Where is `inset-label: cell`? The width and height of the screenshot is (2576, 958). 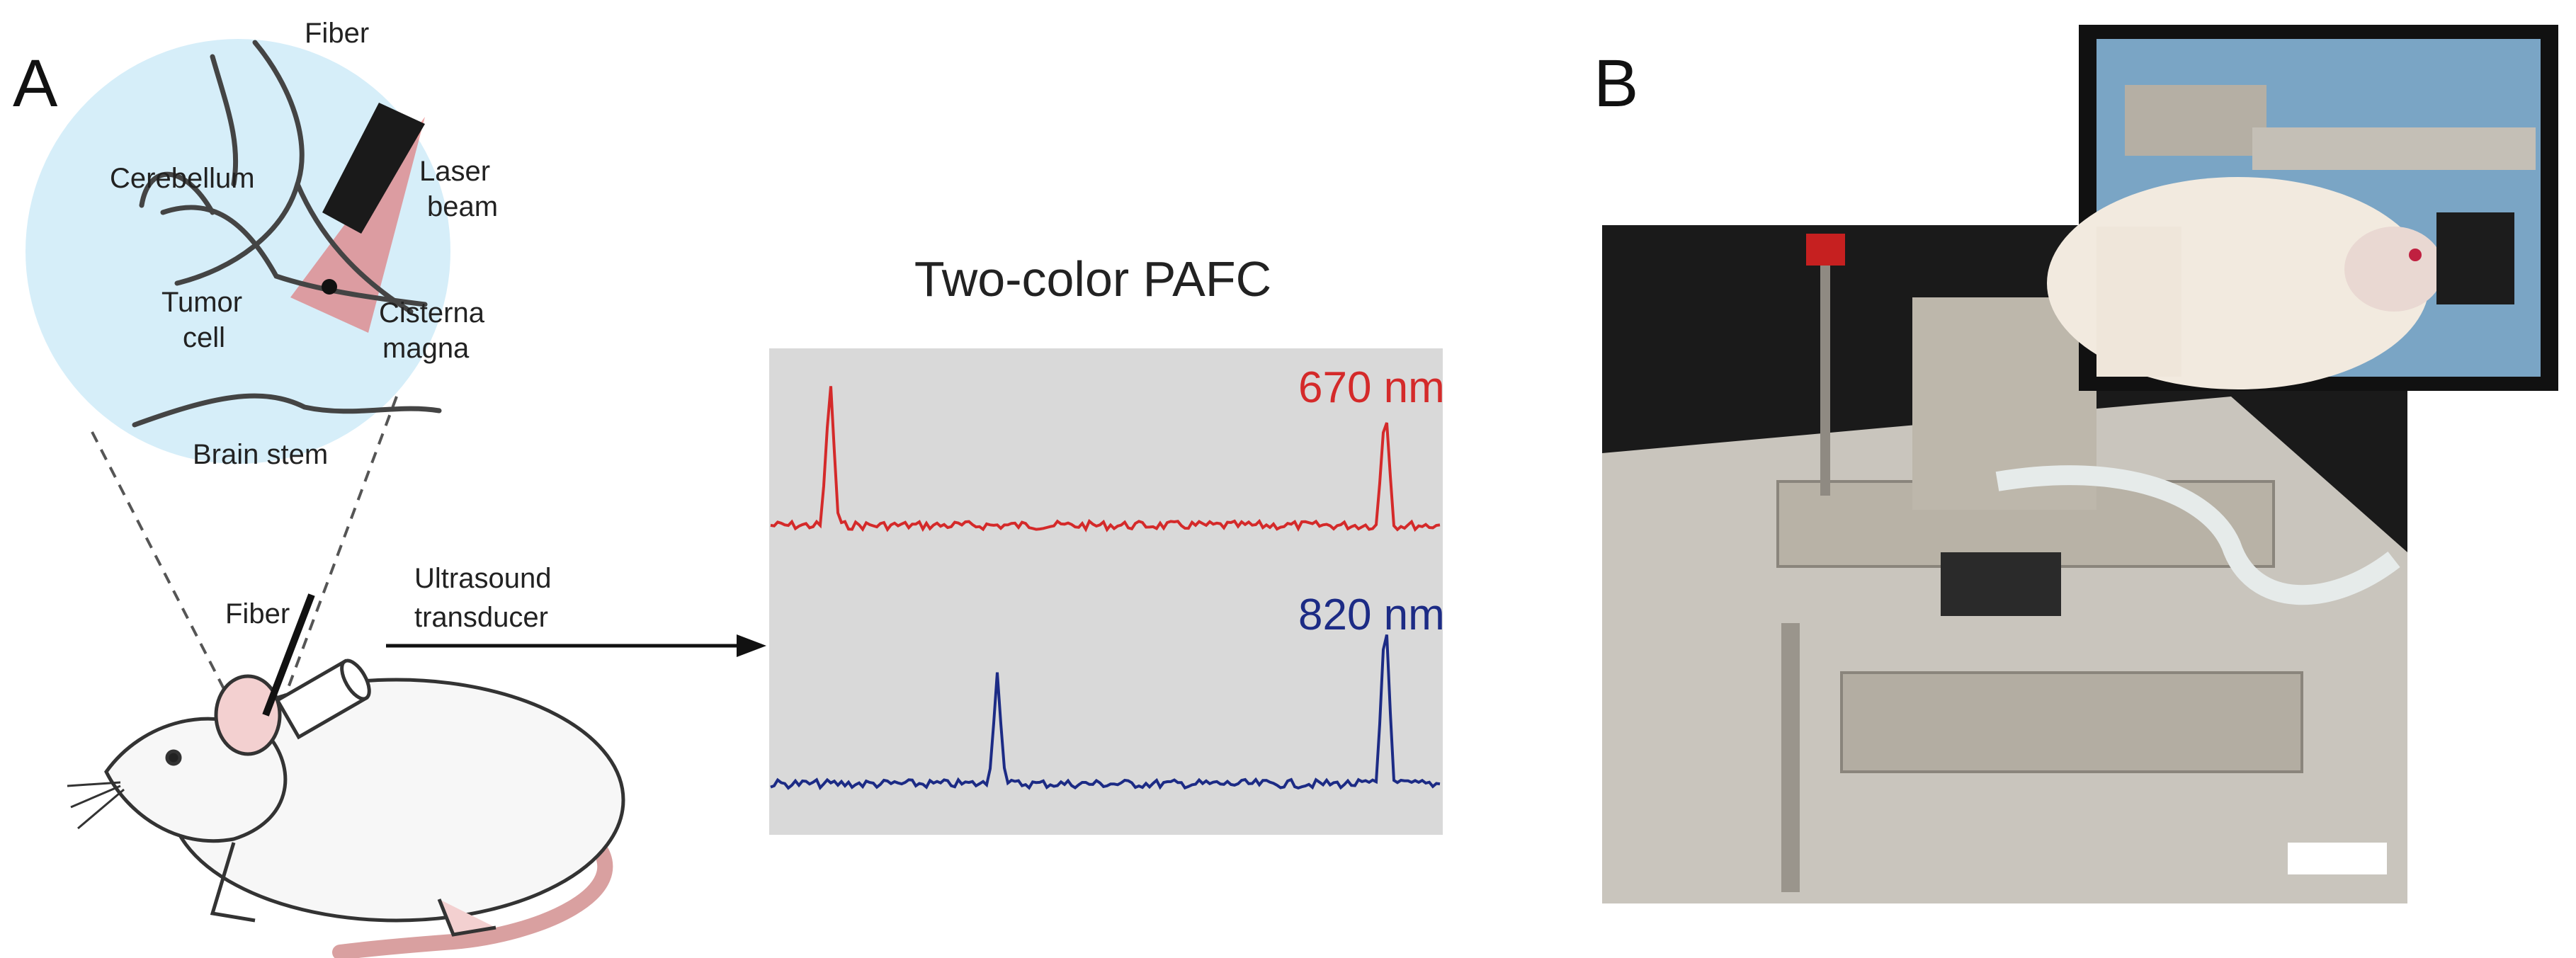
inset-label: cell is located at coordinates (204, 337).